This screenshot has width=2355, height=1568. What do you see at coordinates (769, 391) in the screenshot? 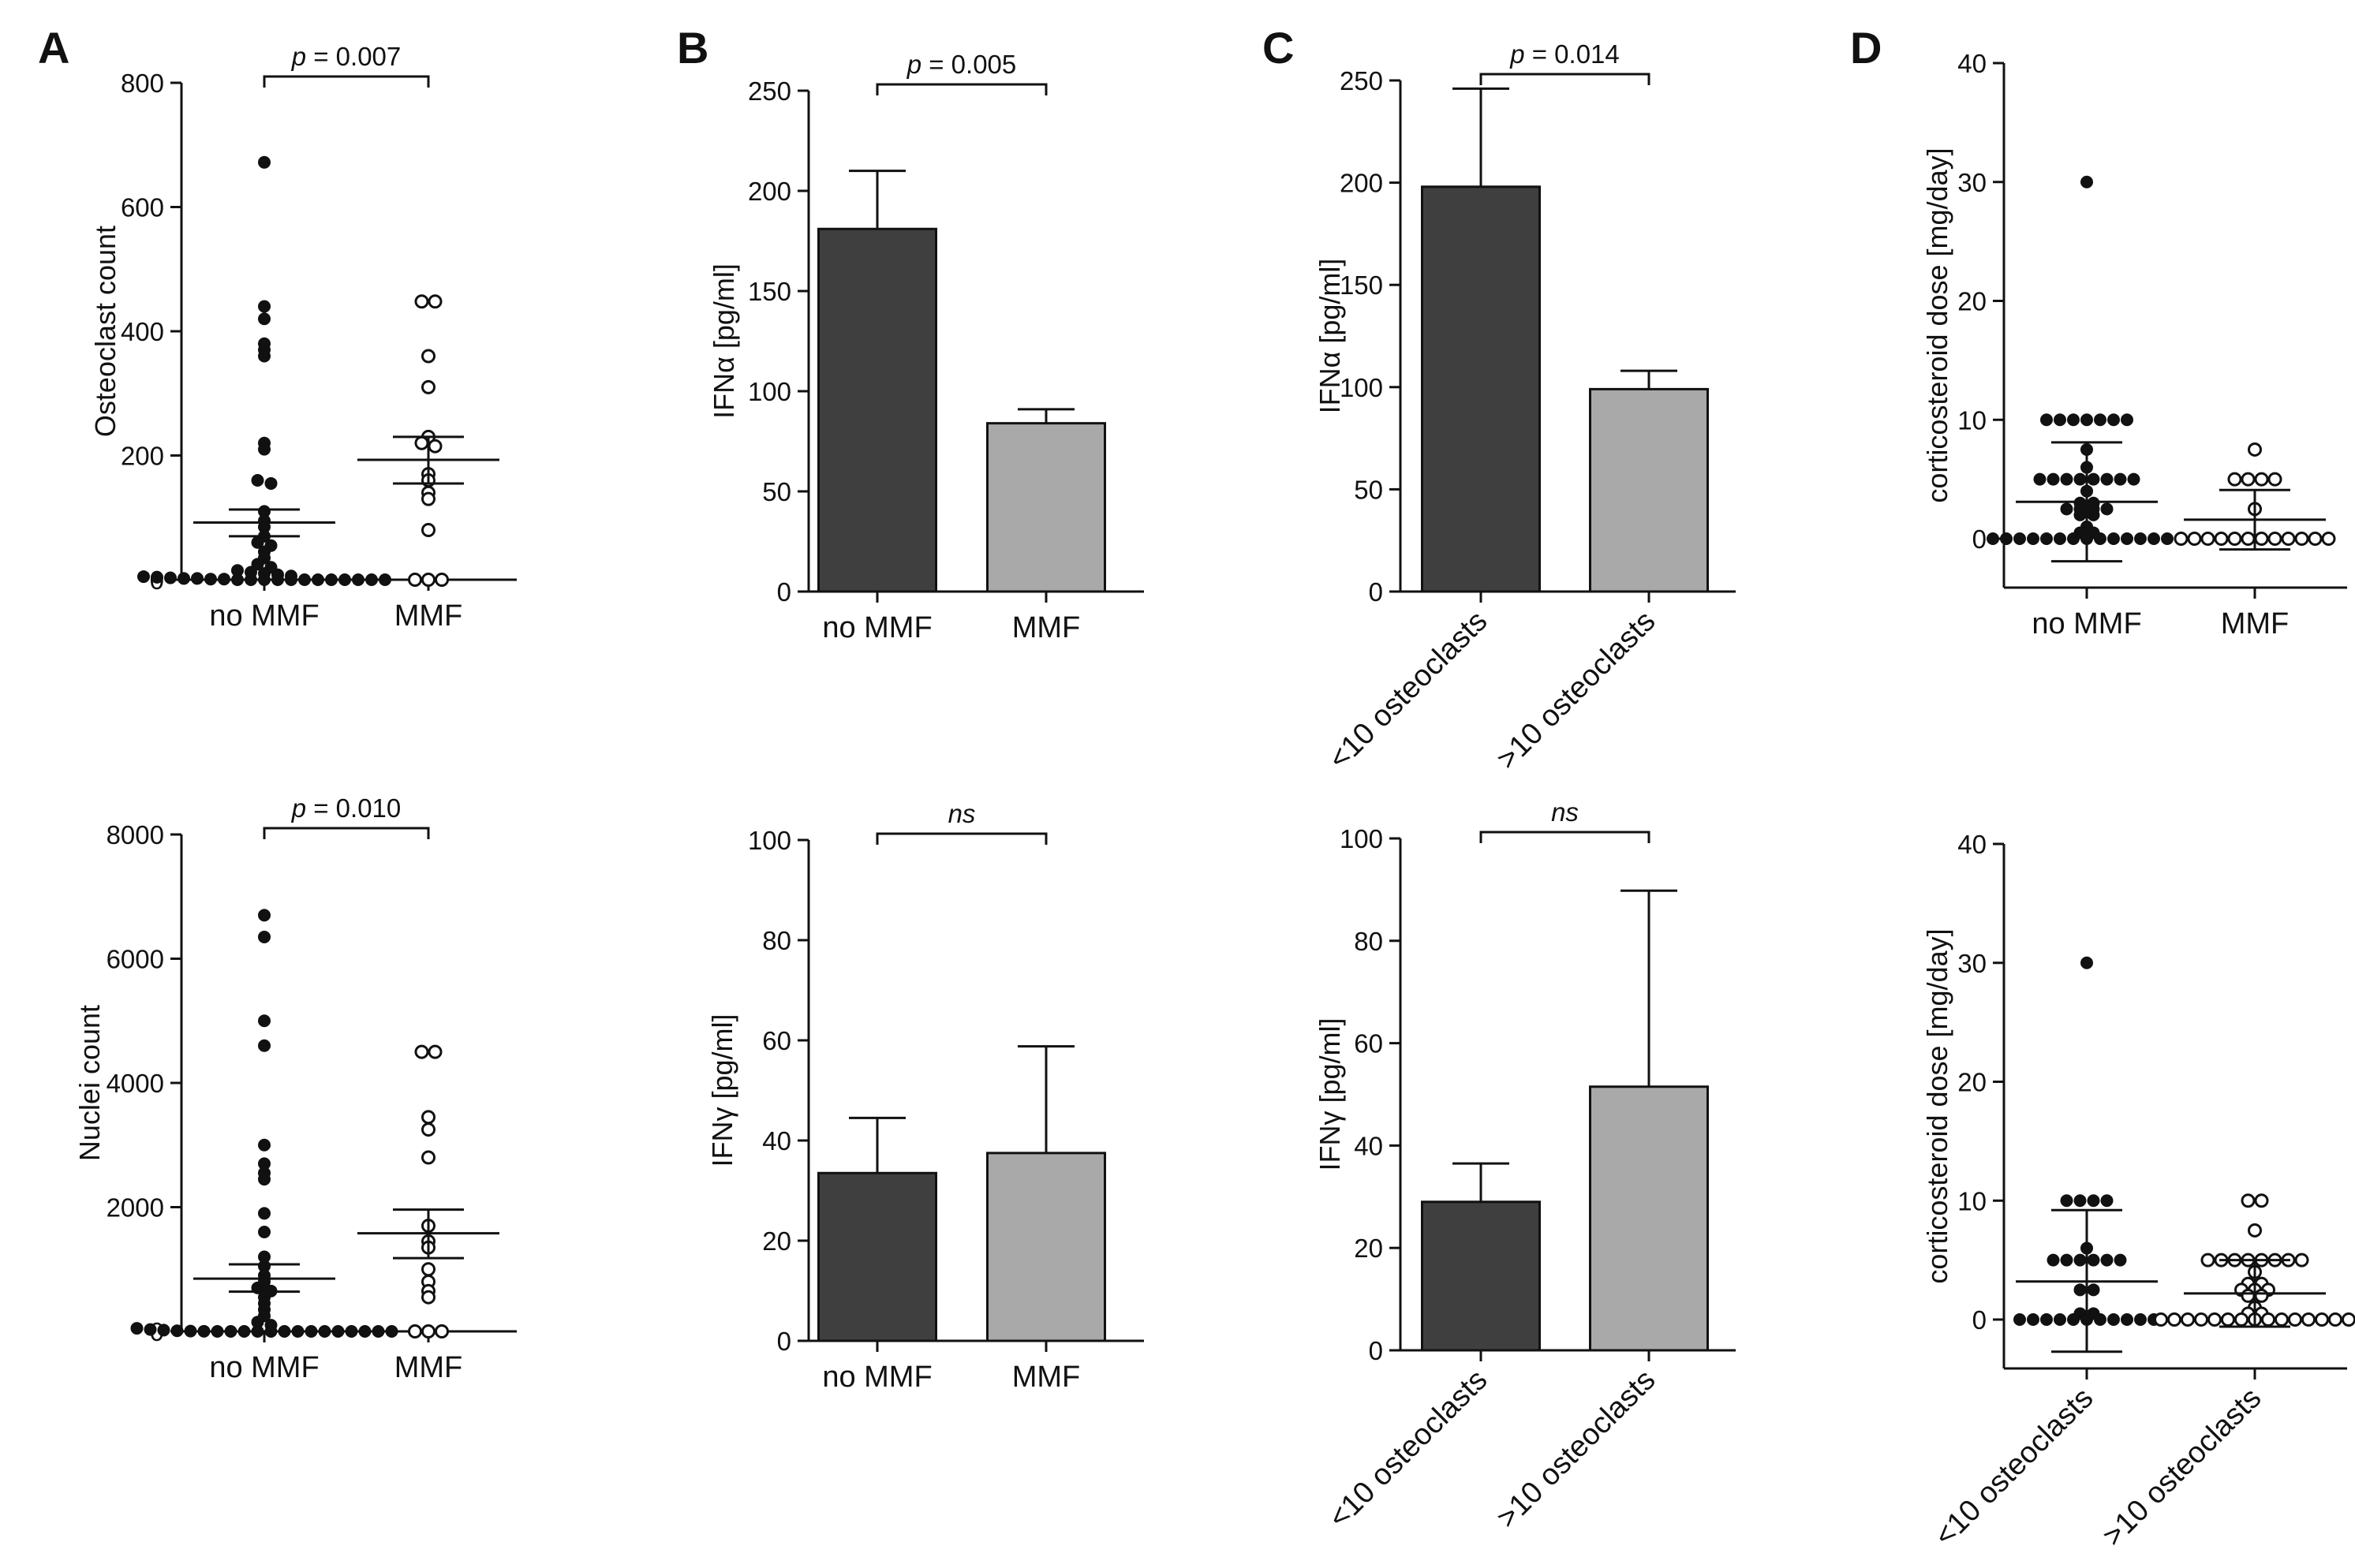
I see `y-tick-label: 100` at bounding box center [769, 391].